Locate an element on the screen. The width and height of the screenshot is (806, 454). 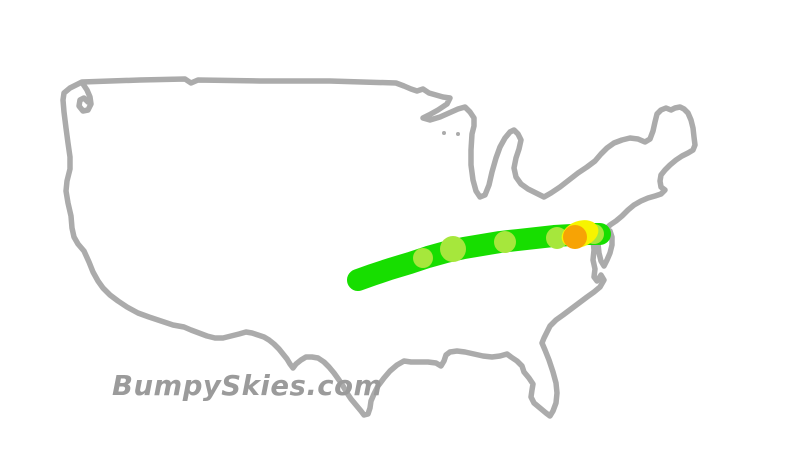
turbulence-marker-moderate is located at coordinates (575, 237).